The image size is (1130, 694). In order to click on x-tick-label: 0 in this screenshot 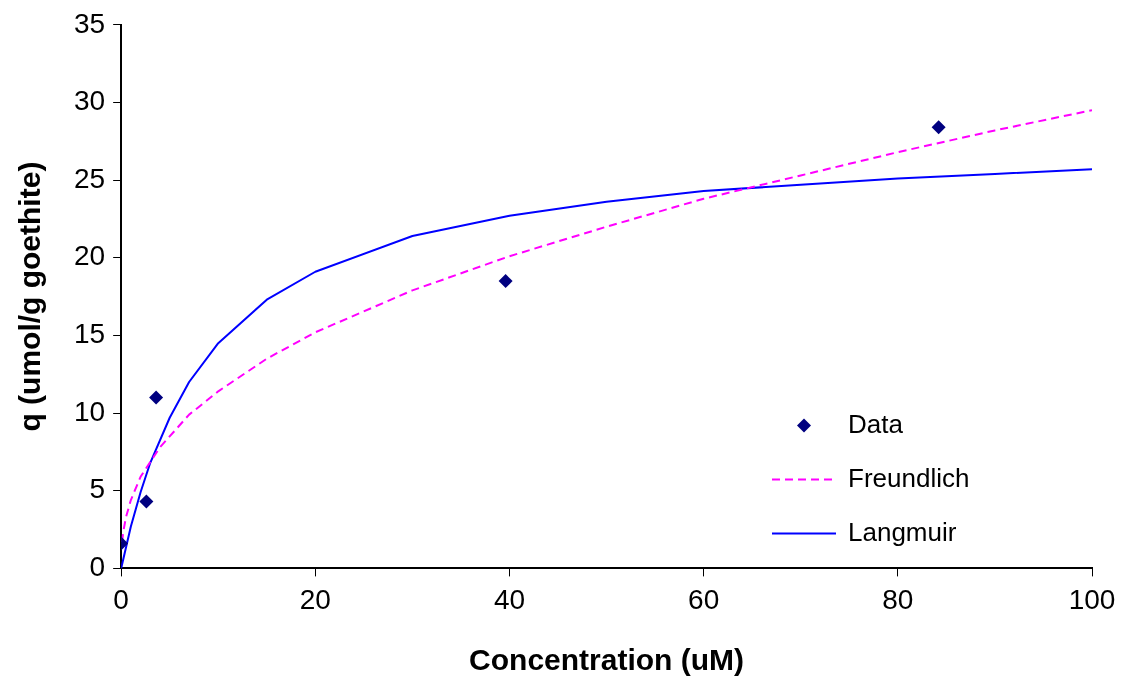, I will do `click(121, 599)`.